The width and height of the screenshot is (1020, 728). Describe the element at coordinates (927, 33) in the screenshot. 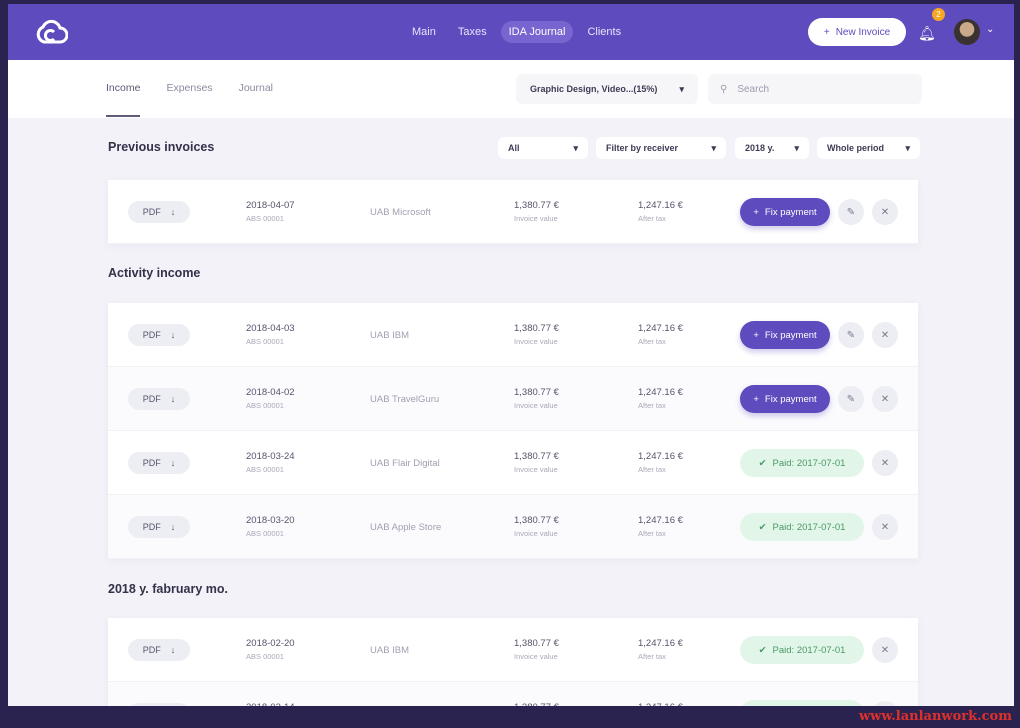

I see `bell-icon: 🔔︎` at that location.